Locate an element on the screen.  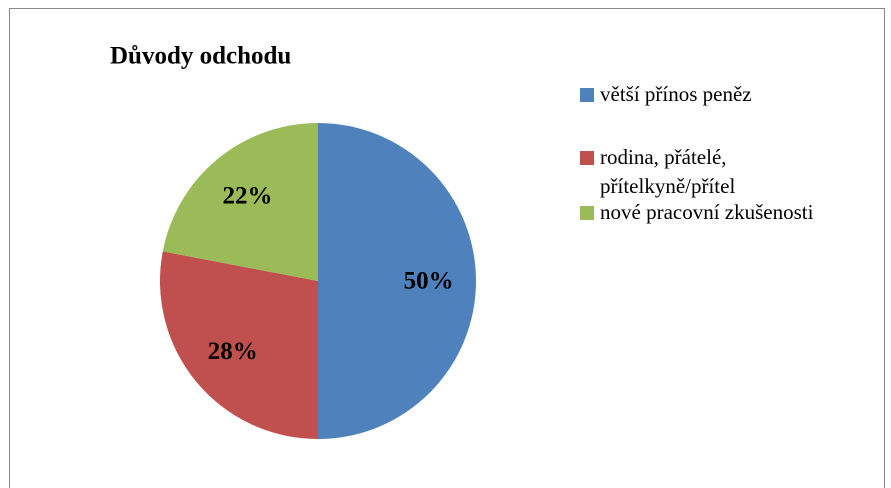
chart-title: Důvody odchodu is located at coordinates (200, 56).